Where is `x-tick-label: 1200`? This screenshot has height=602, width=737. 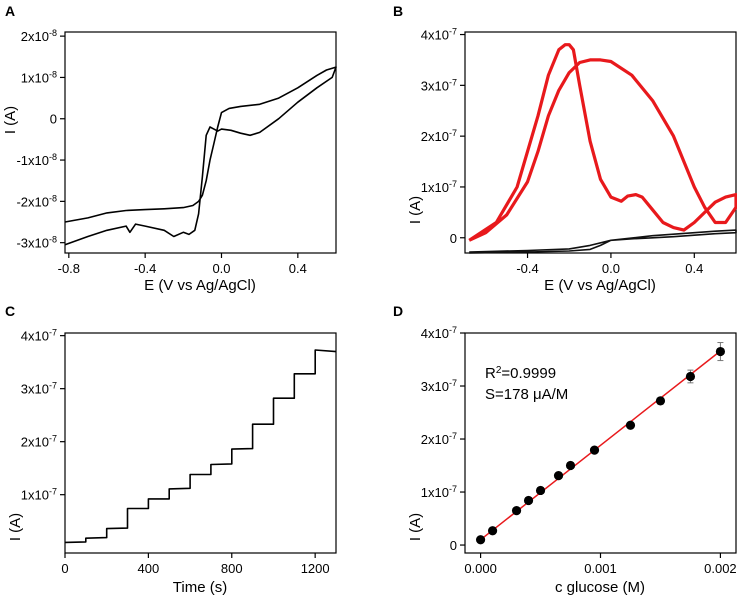
x-tick-label: 1200 is located at coordinates (315, 568).